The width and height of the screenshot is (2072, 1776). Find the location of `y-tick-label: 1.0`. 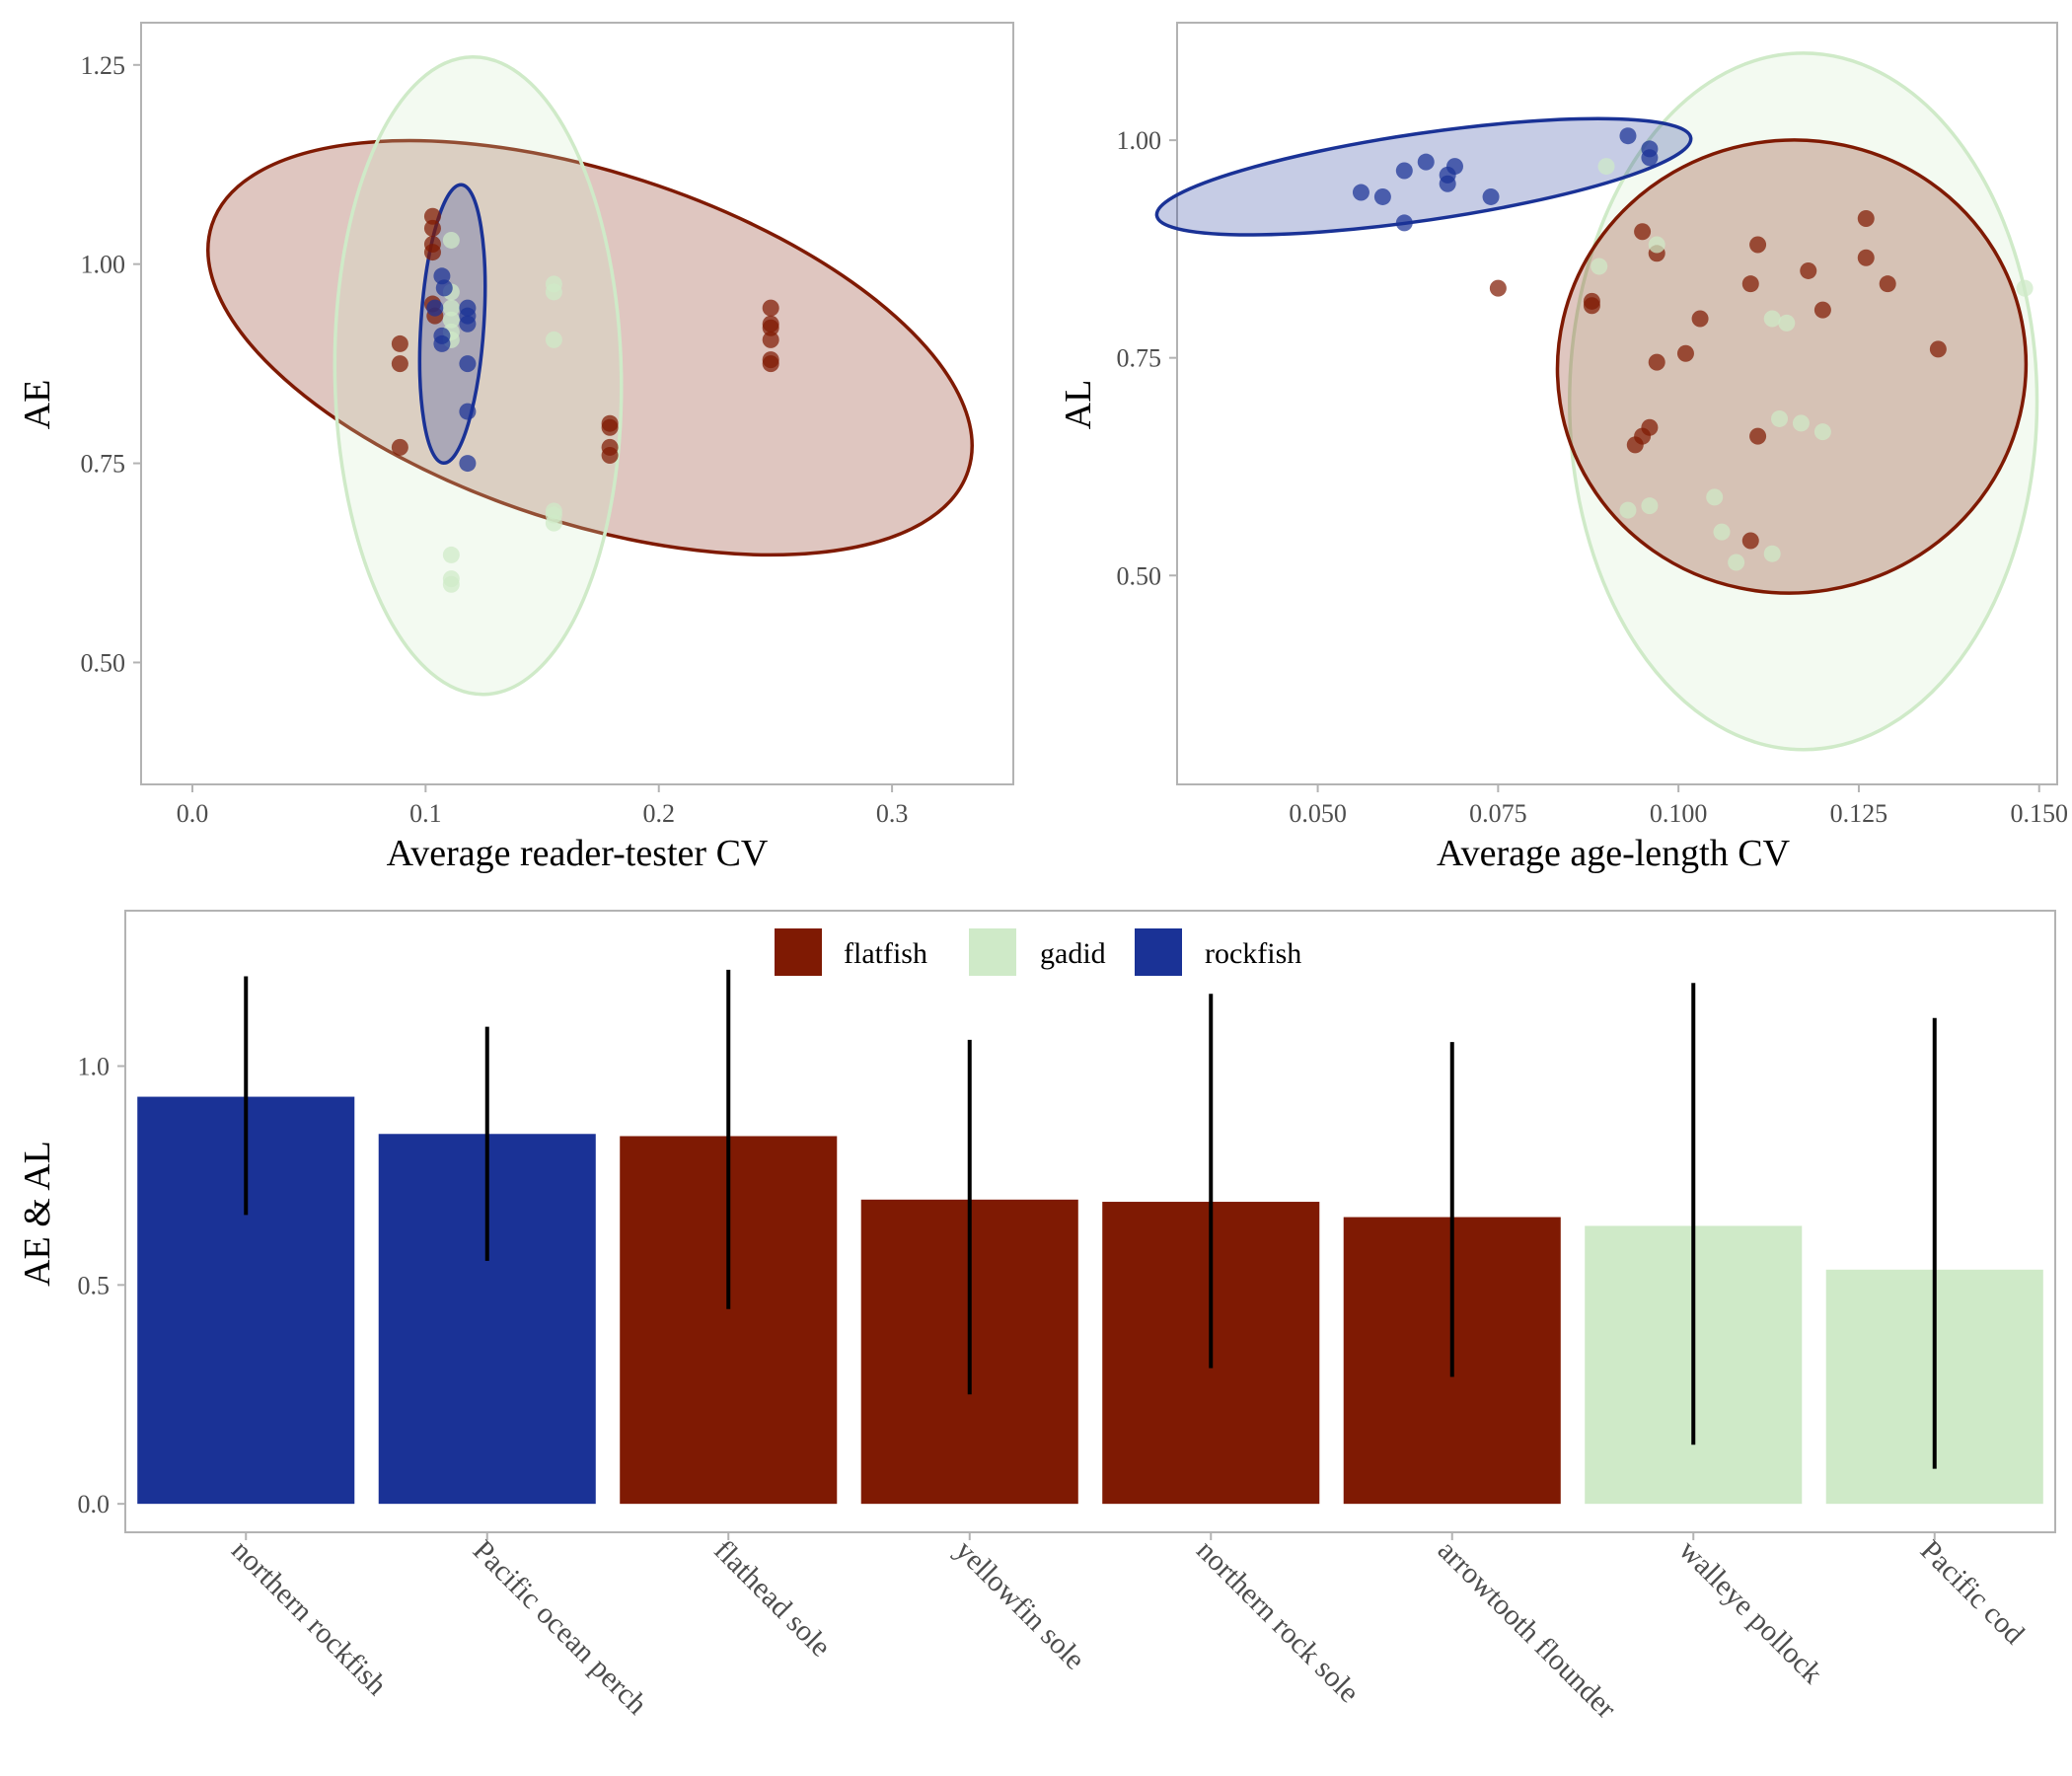

y-tick-label: 1.0 is located at coordinates (94, 1067).